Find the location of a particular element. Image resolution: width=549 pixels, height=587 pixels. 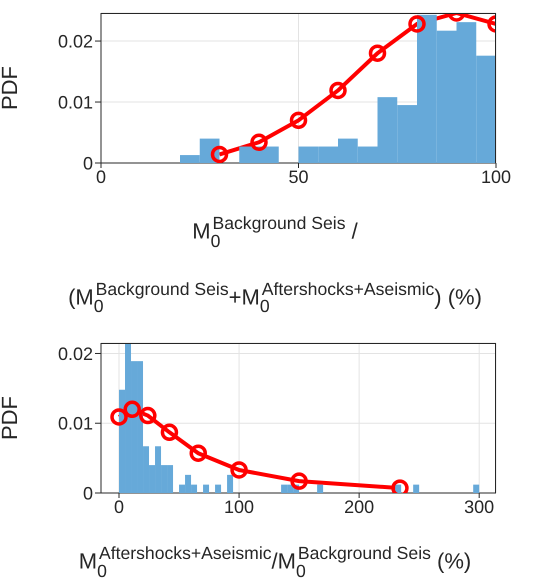

x-tick-label: 300 is located at coordinates (479, 506).